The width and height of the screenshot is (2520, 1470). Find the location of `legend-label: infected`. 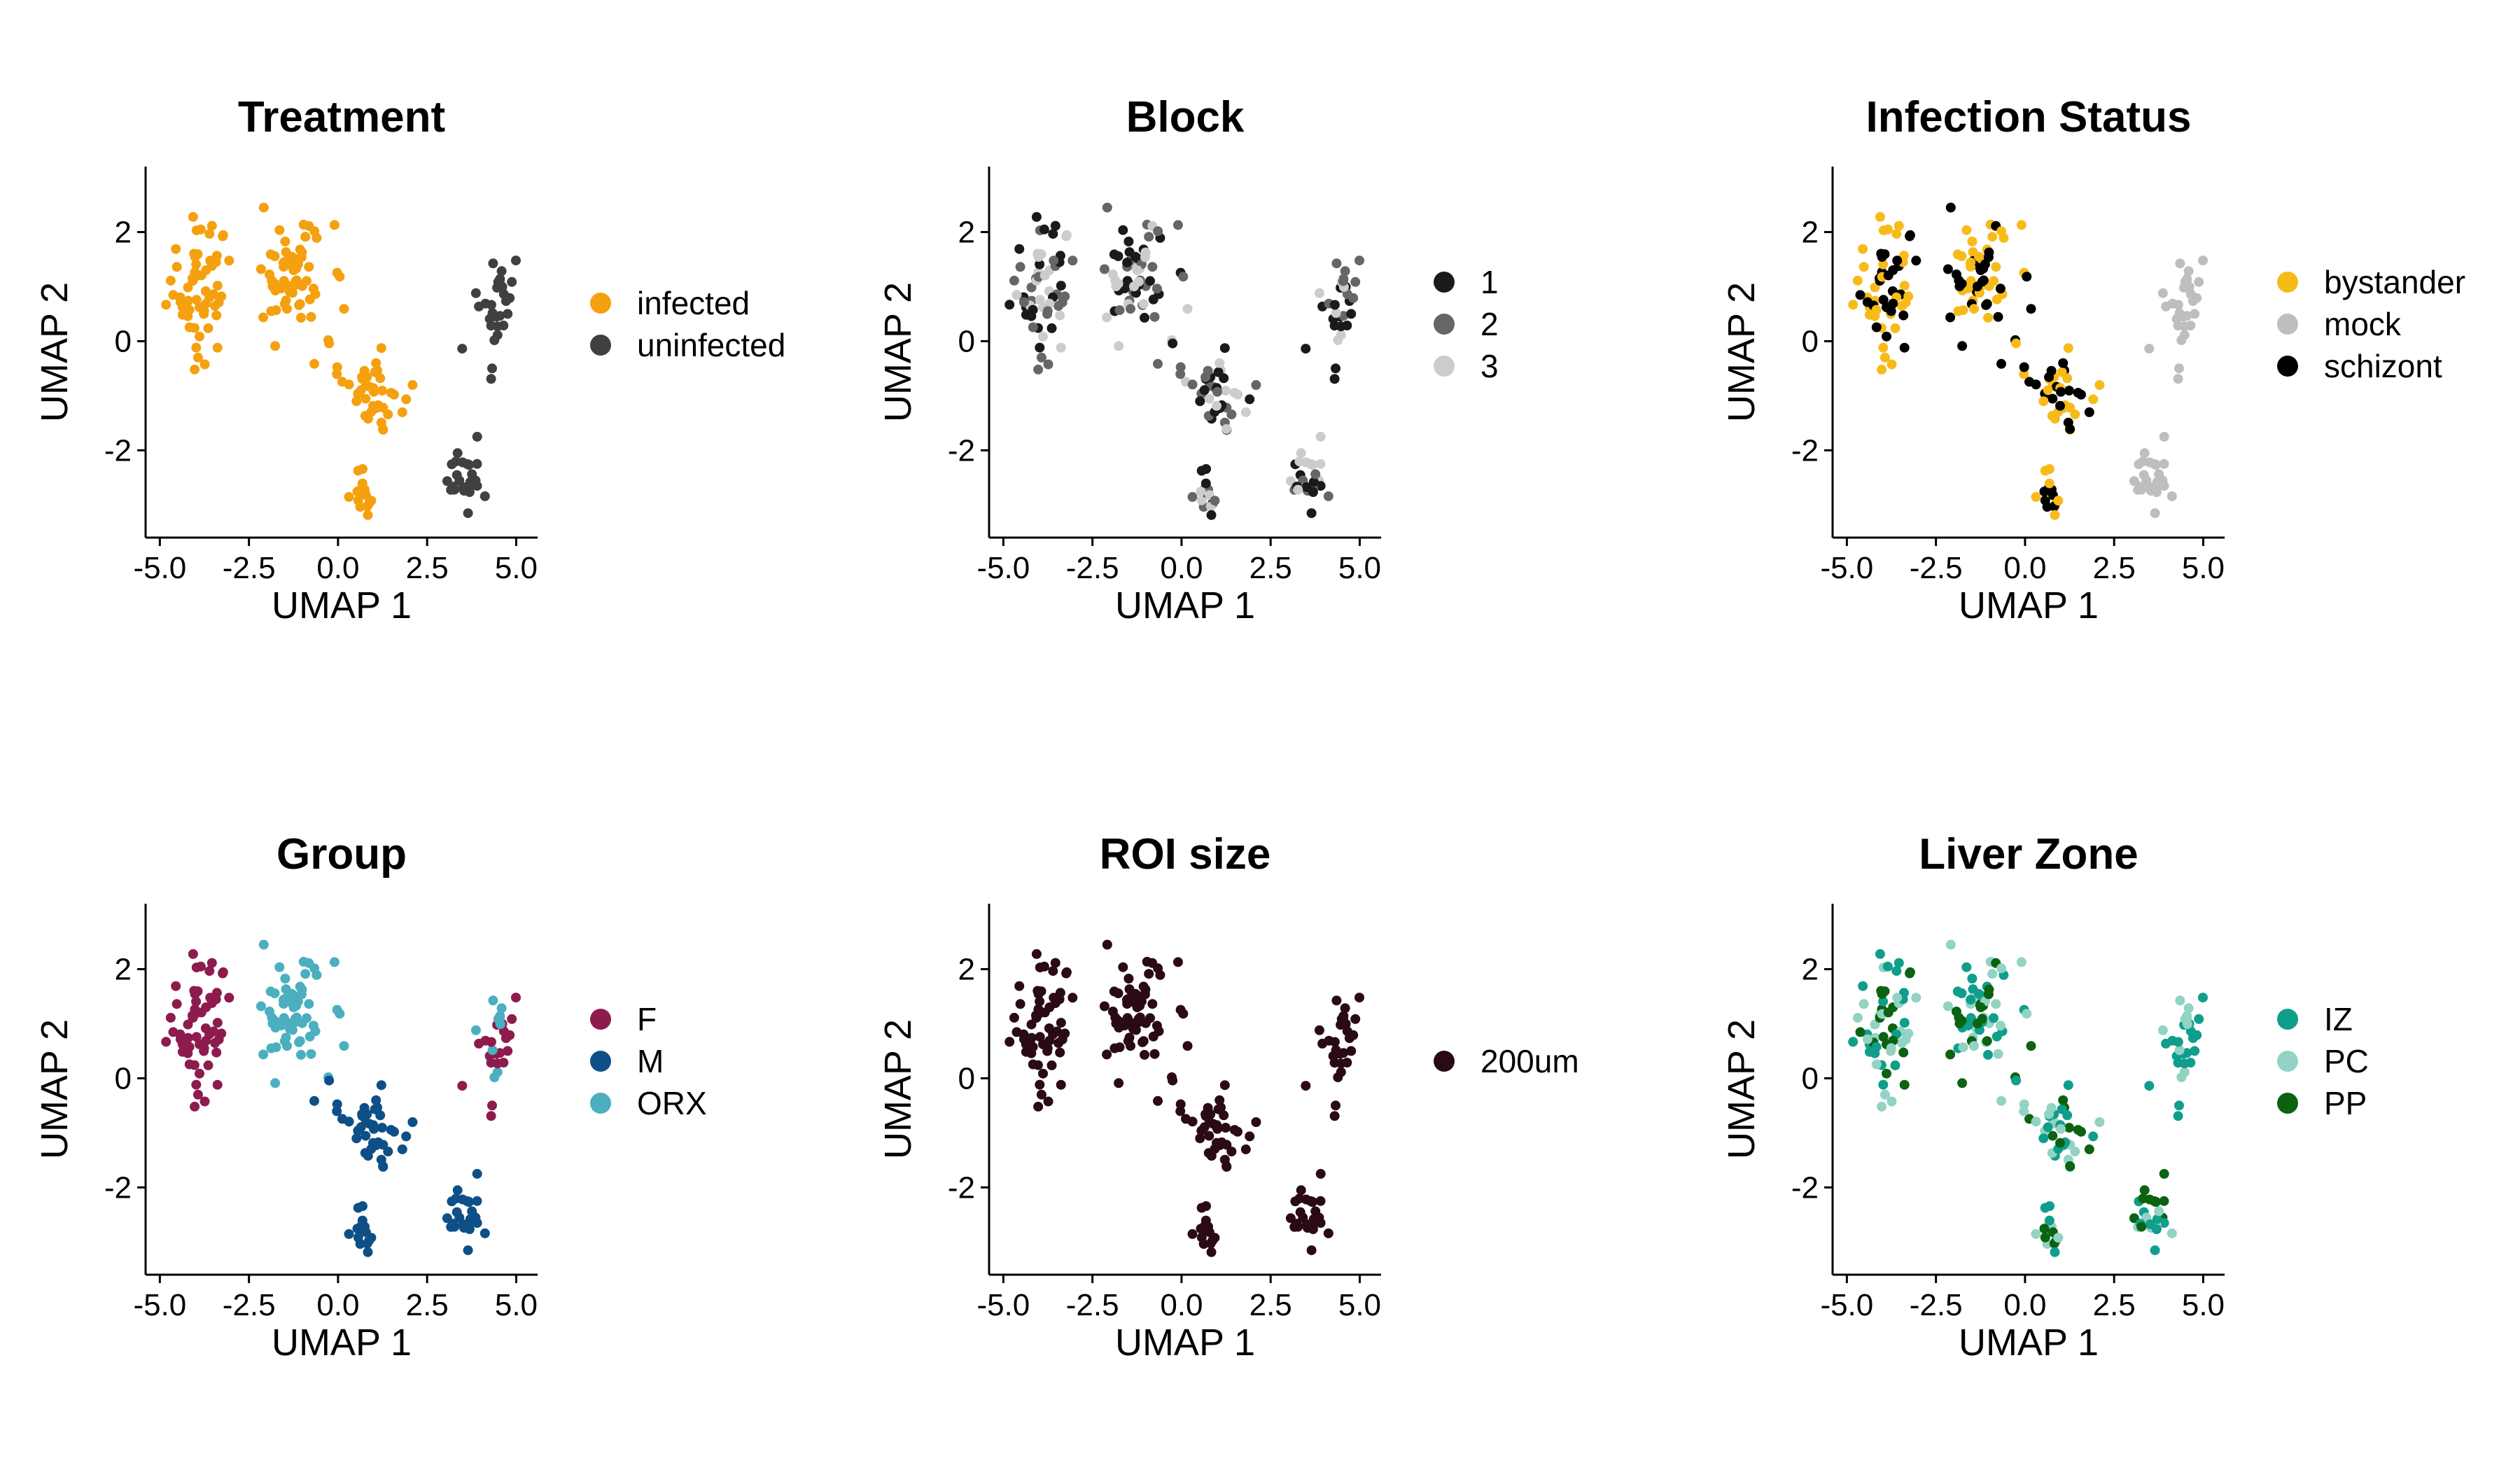

legend-label: infected is located at coordinates (693, 303).